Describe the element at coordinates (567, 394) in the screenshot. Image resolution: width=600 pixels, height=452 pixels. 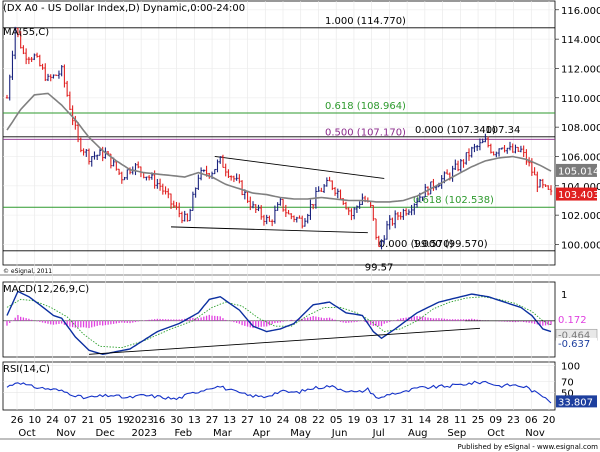
I see `rsi-y-tick-label: 50` at that location.